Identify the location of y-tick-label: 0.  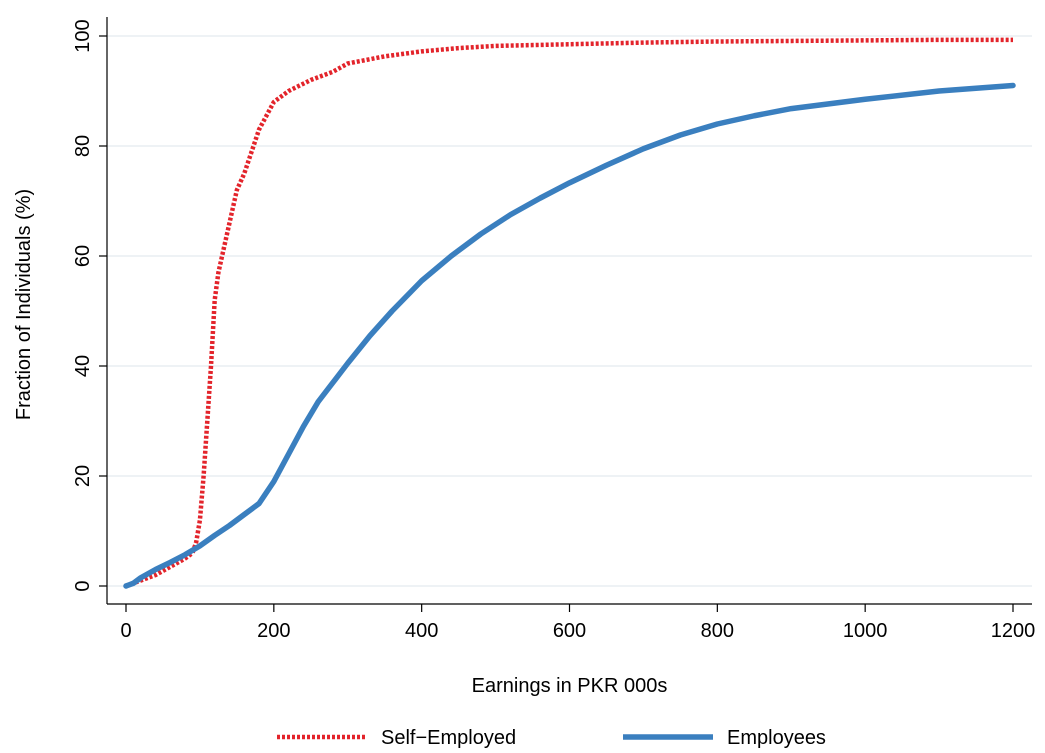
(83, 585).